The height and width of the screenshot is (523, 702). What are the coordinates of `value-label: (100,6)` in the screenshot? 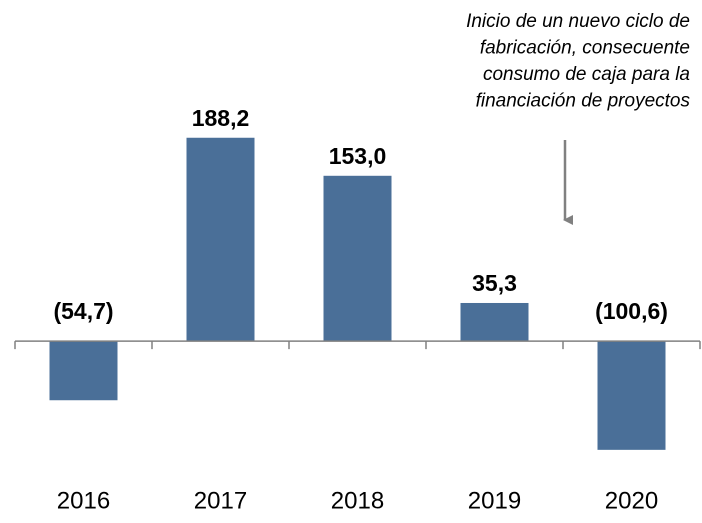 It's located at (631, 311).